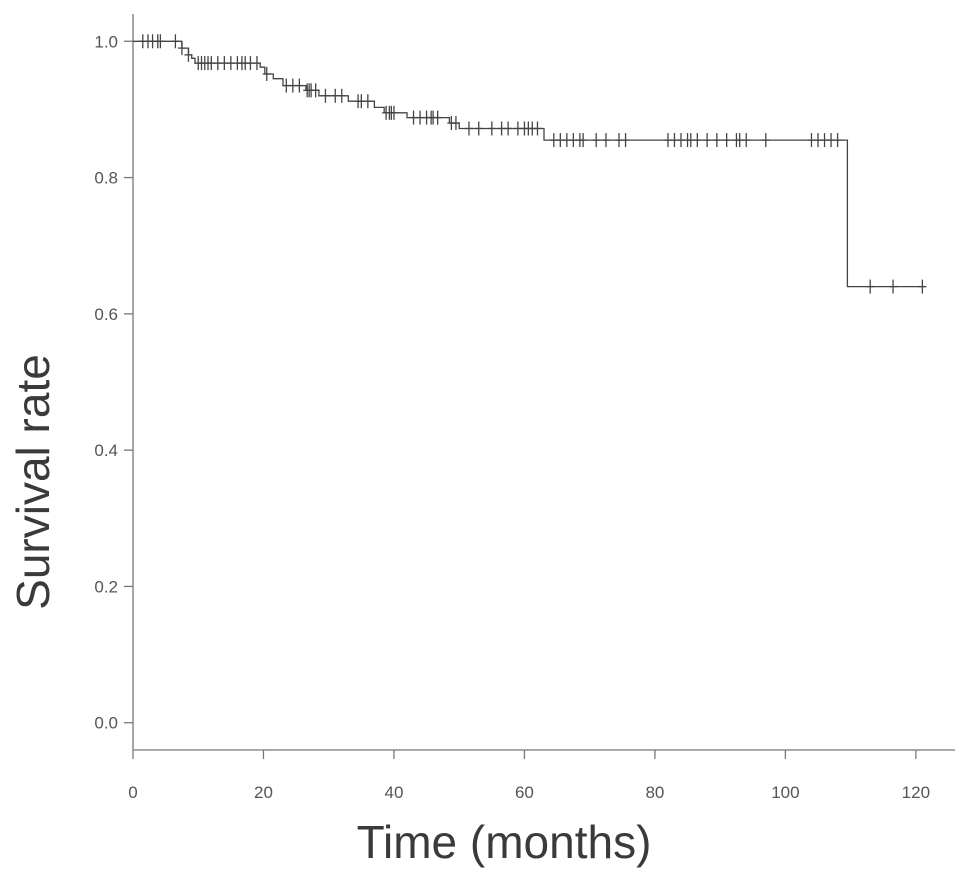  What do you see at coordinates (393, 792) in the screenshot?
I see `x-tick-label: 40` at bounding box center [393, 792].